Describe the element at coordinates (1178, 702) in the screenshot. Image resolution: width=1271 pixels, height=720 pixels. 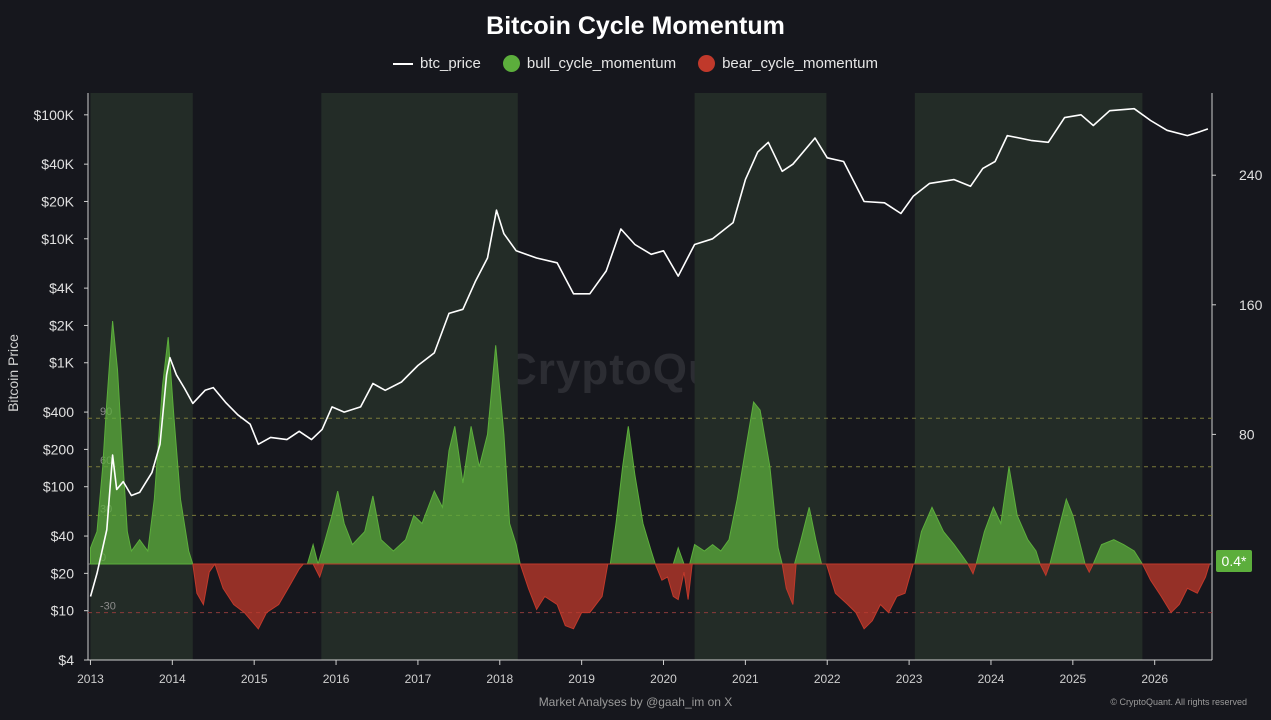
I see `footer-copyright: © CryptoQuant. All rights reserved` at that location.